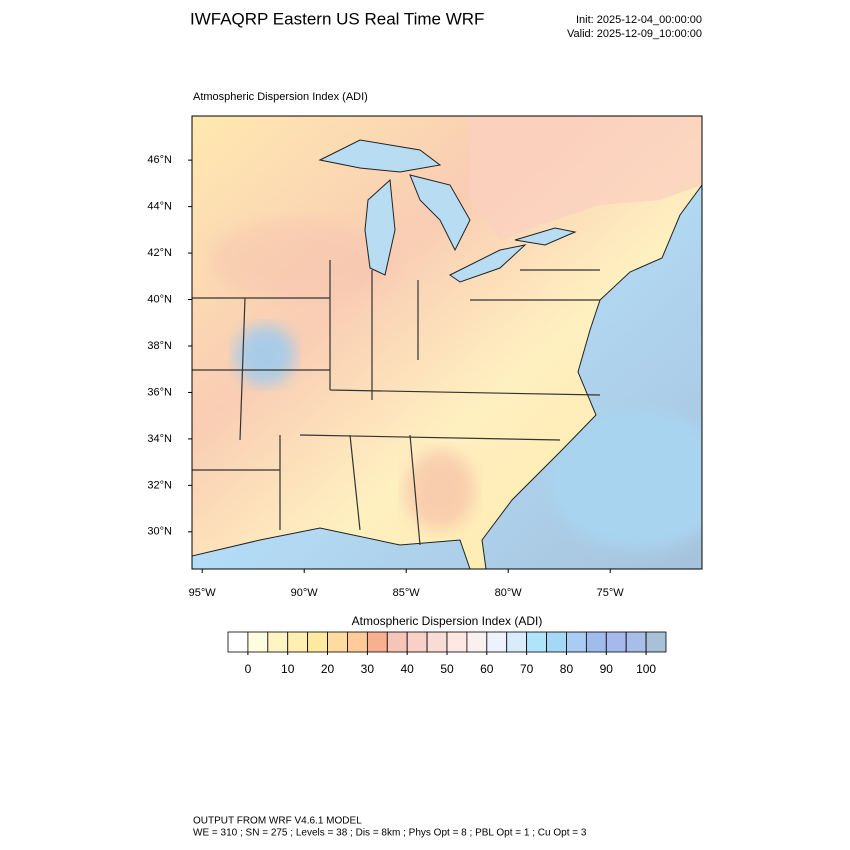 The image size is (850, 850). I want to click on lon-tick-label: 85°W, so click(407, 593).